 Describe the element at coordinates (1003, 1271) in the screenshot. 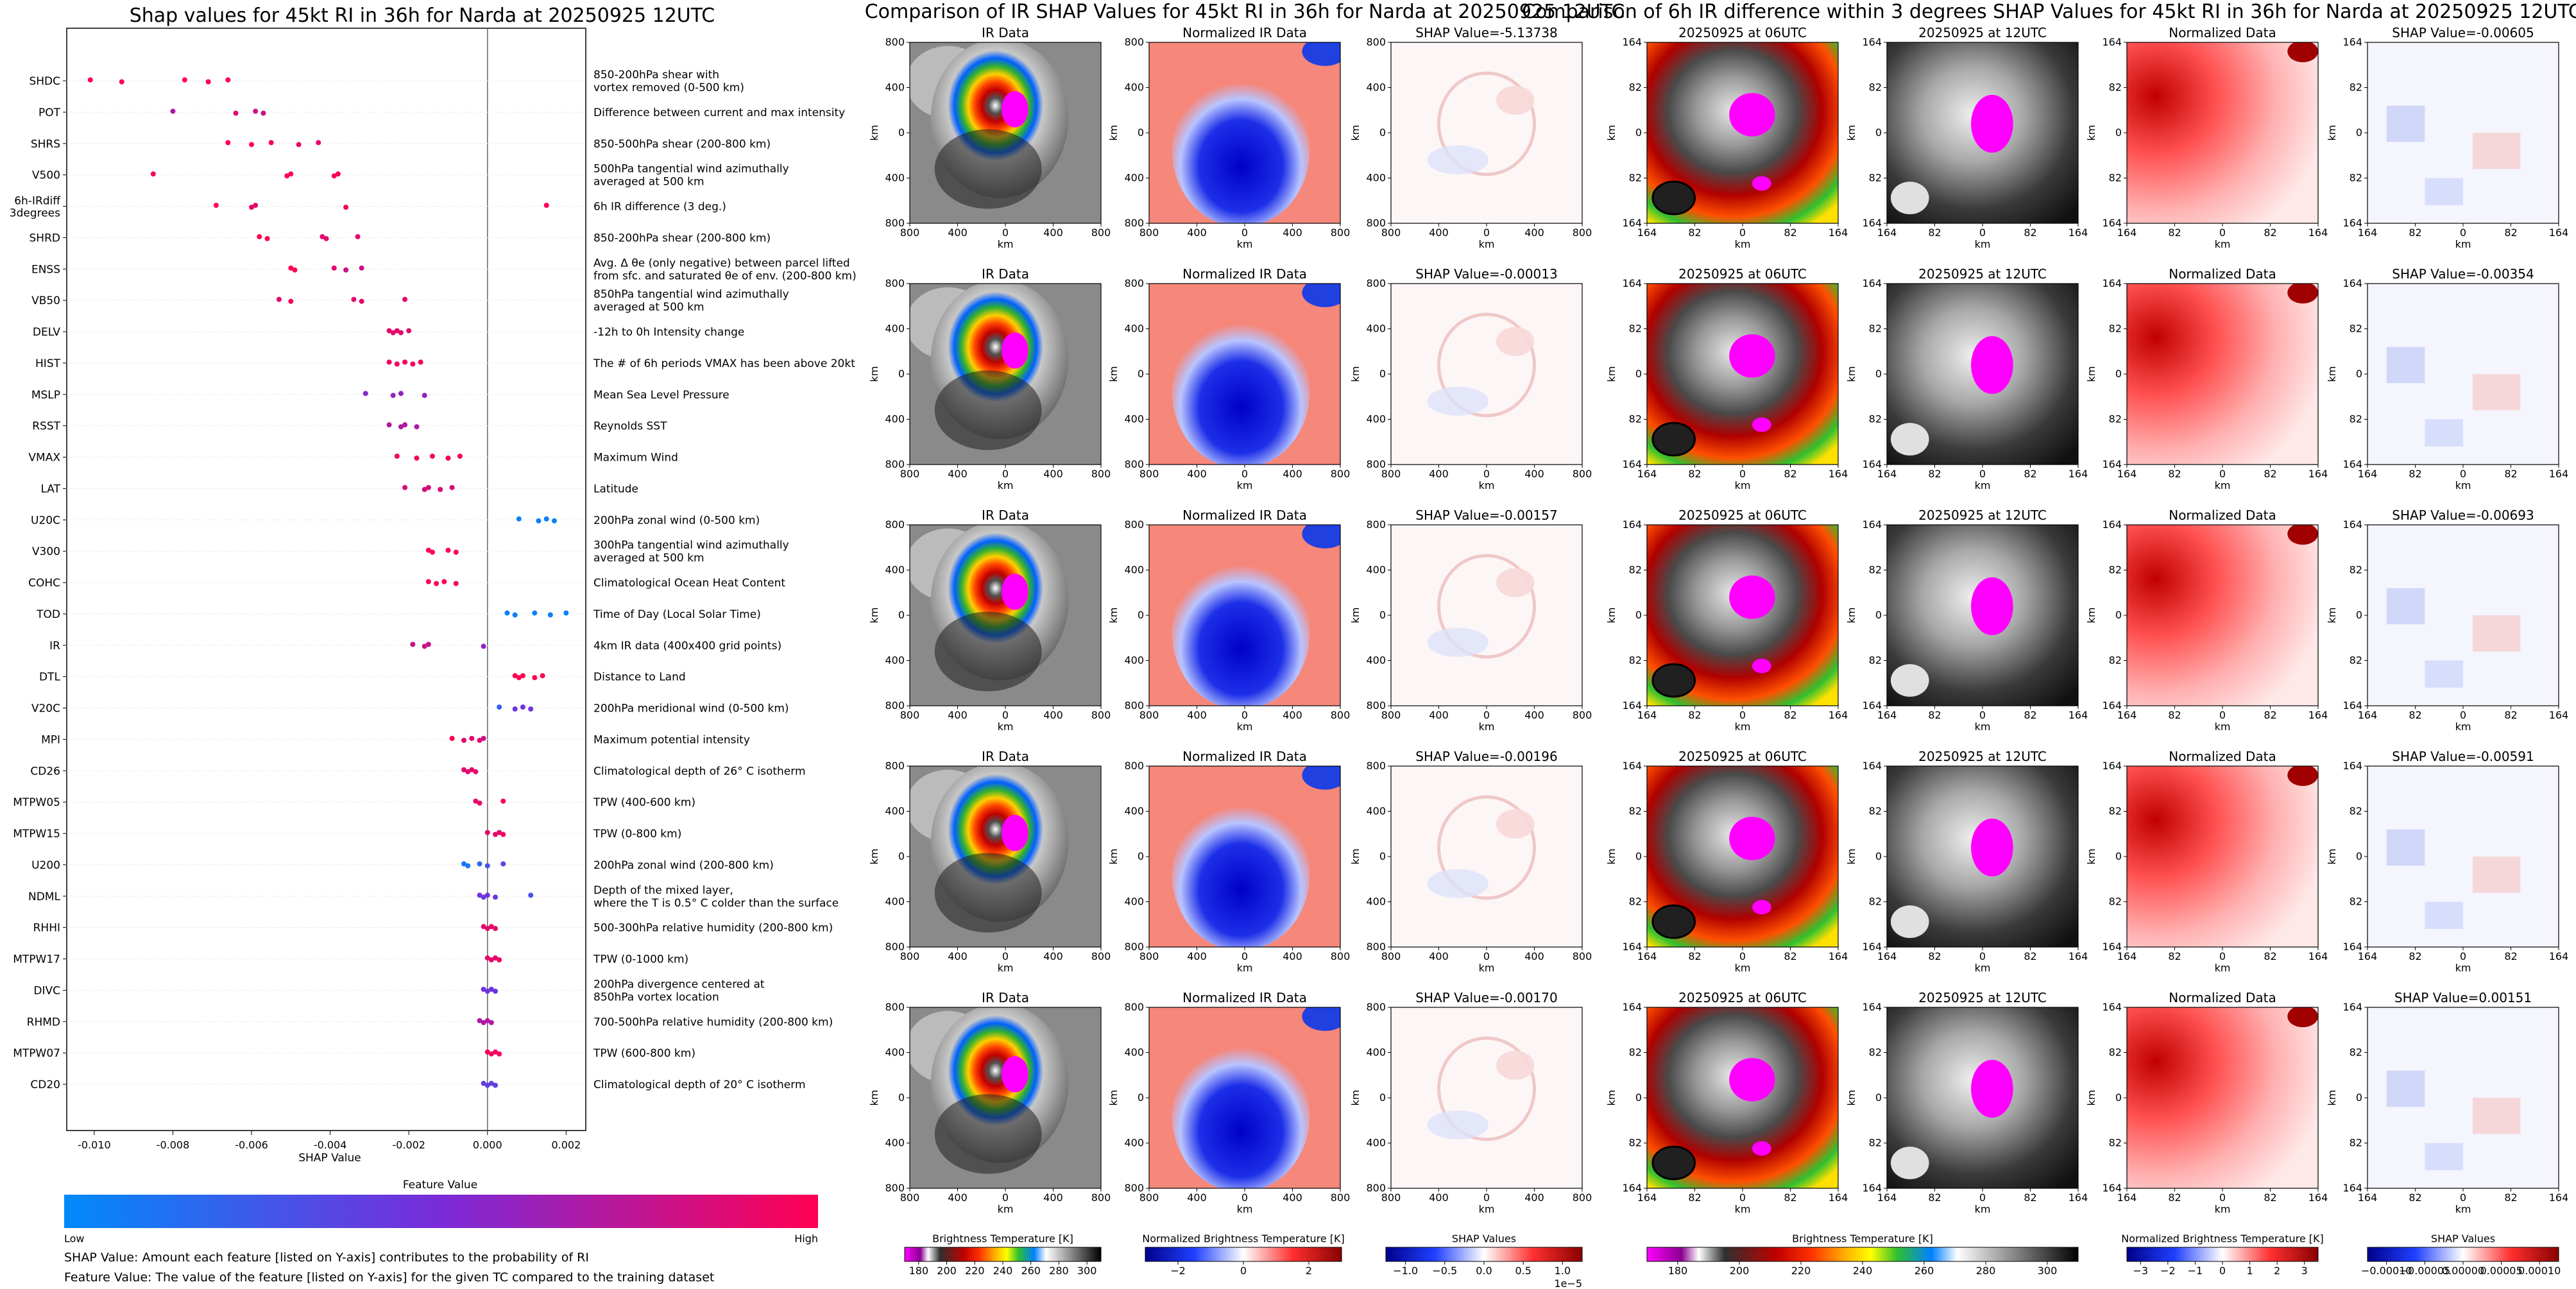

I see `colorbar-tick-label: 240` at that location.